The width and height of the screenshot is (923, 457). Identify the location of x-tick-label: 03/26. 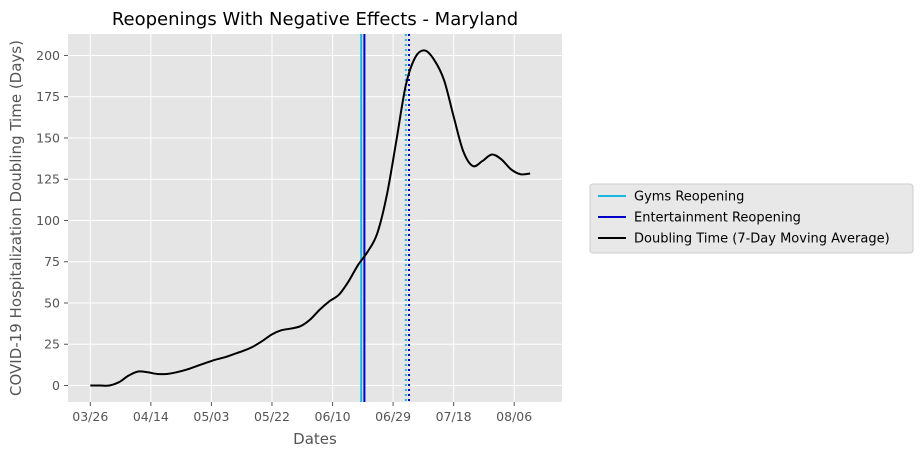
(90, 416).